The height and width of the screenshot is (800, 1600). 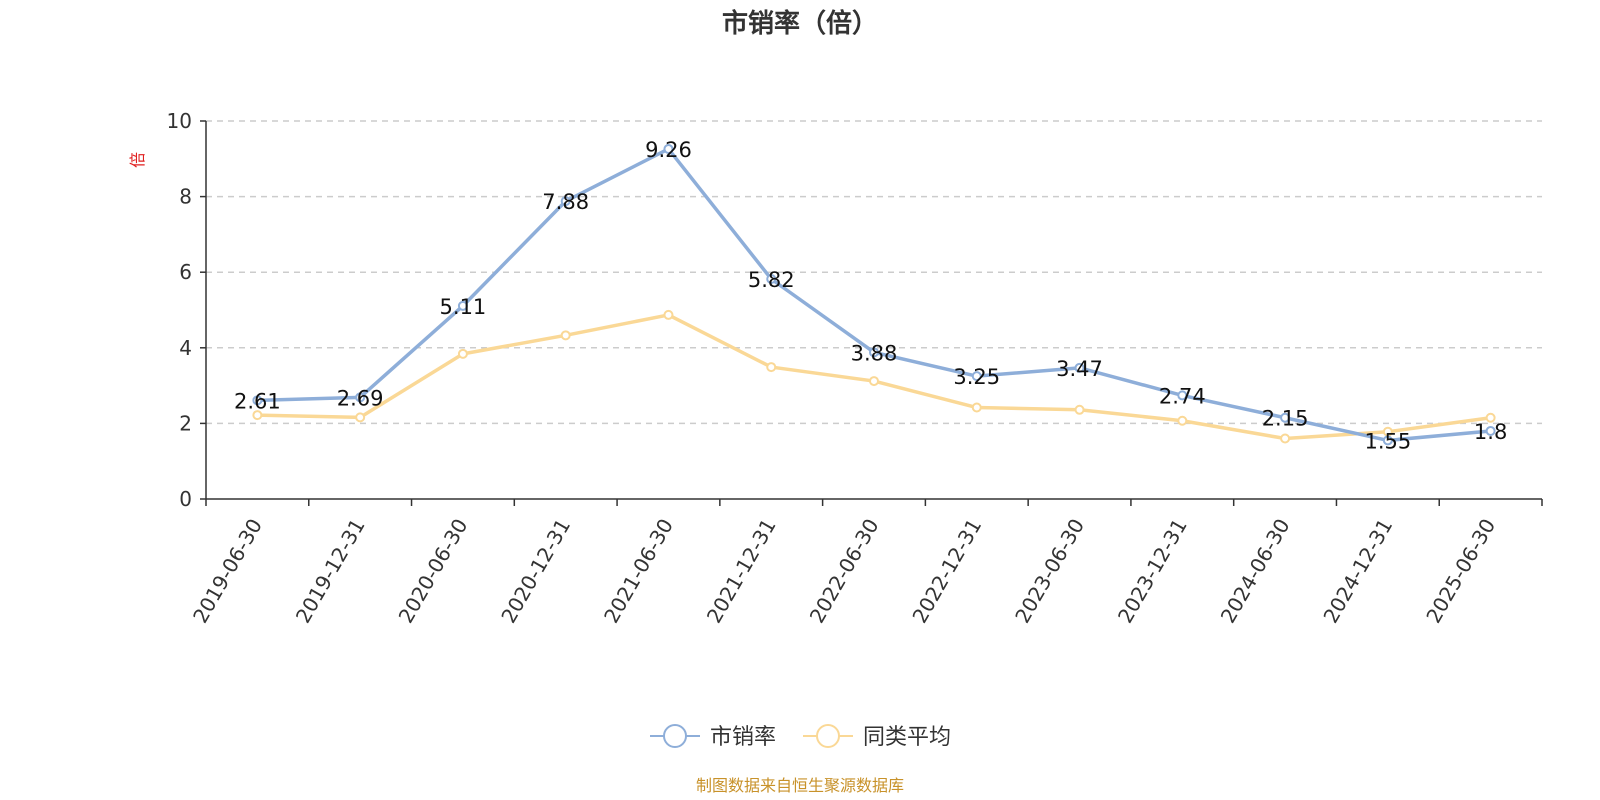 What do you see at coordinates (227, 571) in the screenshot?
I see `x-tick-label: 2019-06-30` at bounding box center [227, 571].